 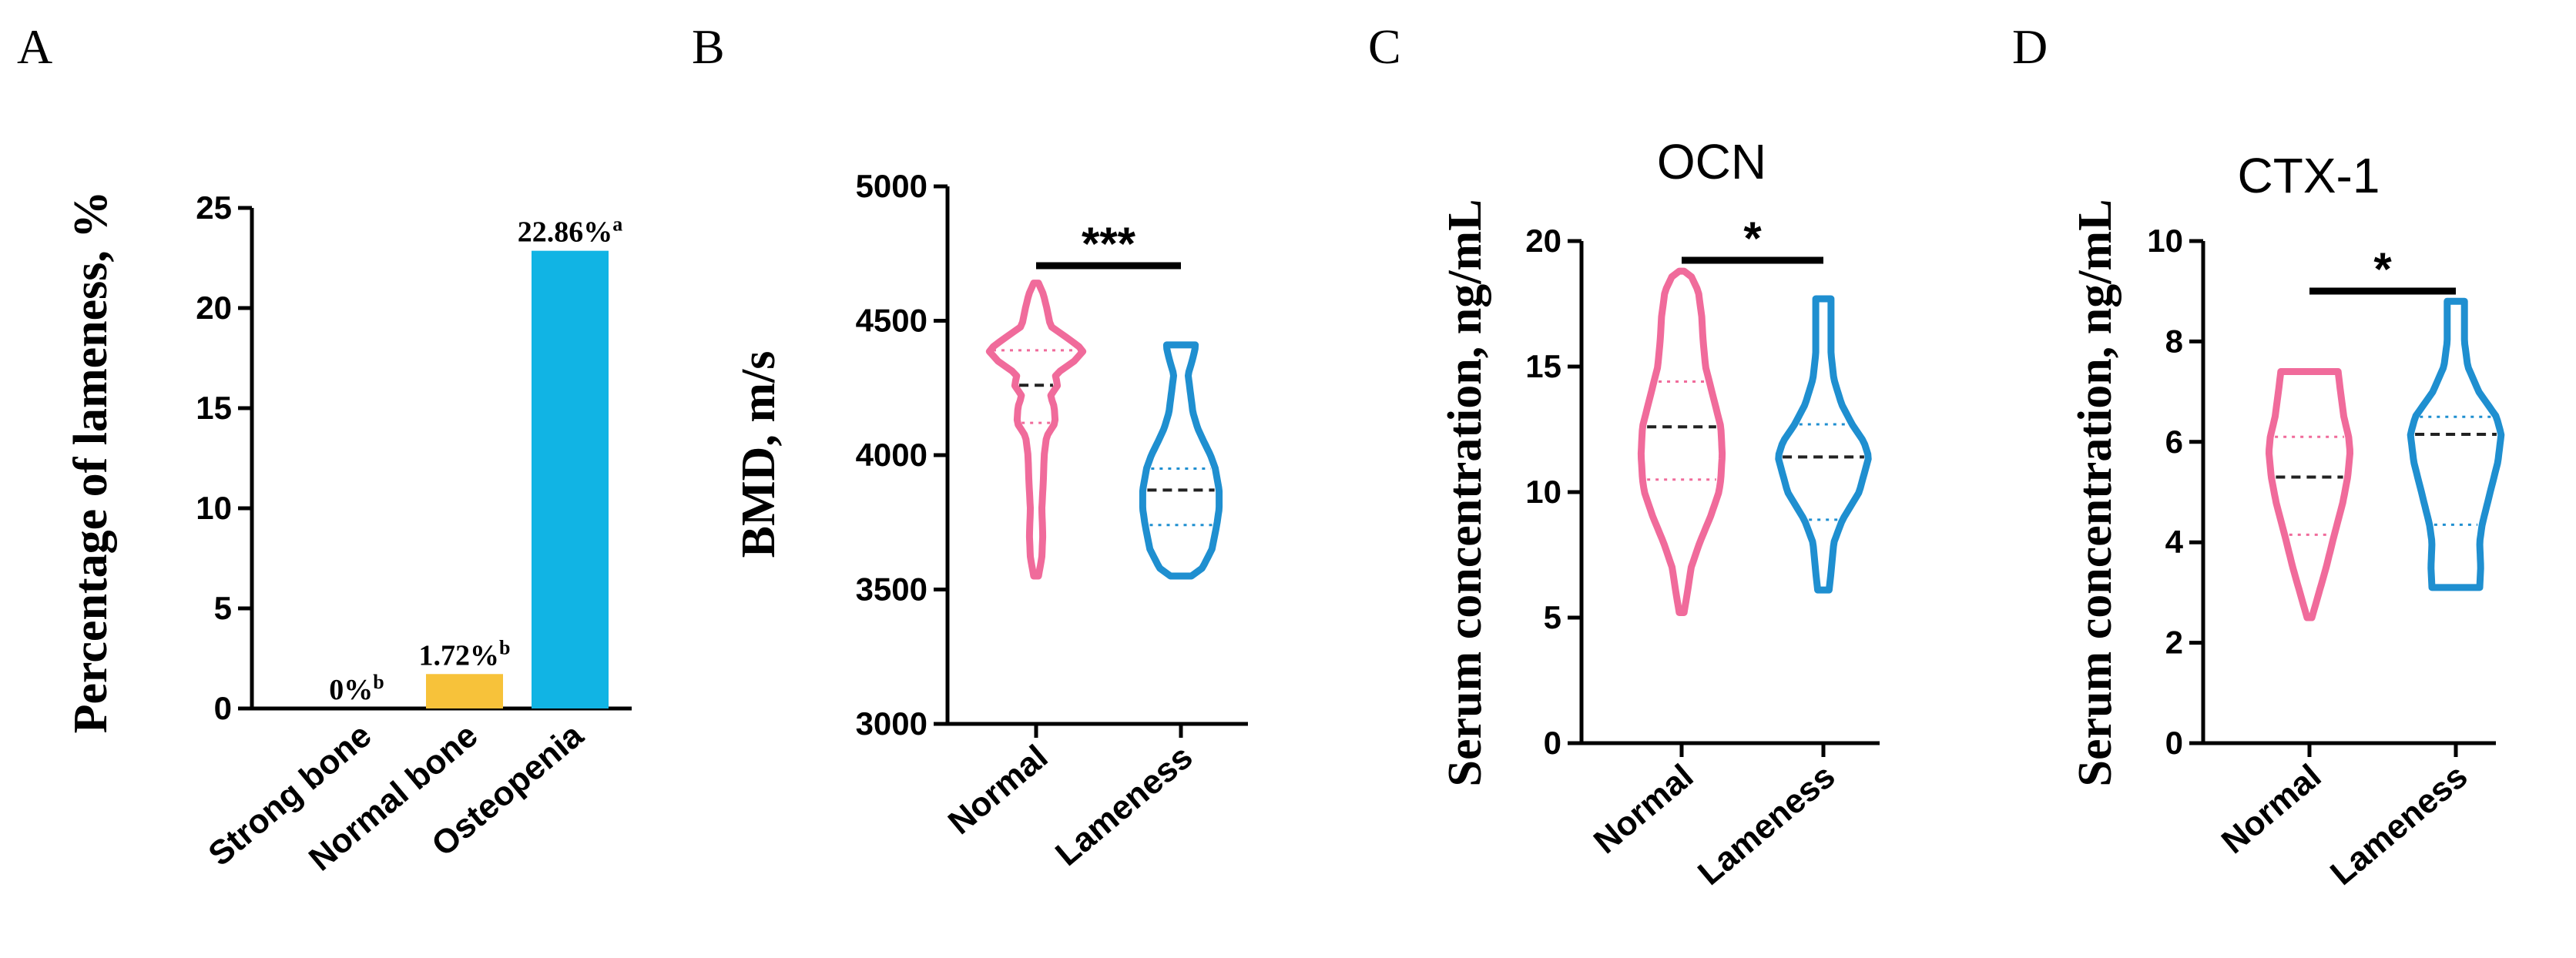 I want to click on panel-d-lameness-violin, so click(x=2456, y=444).